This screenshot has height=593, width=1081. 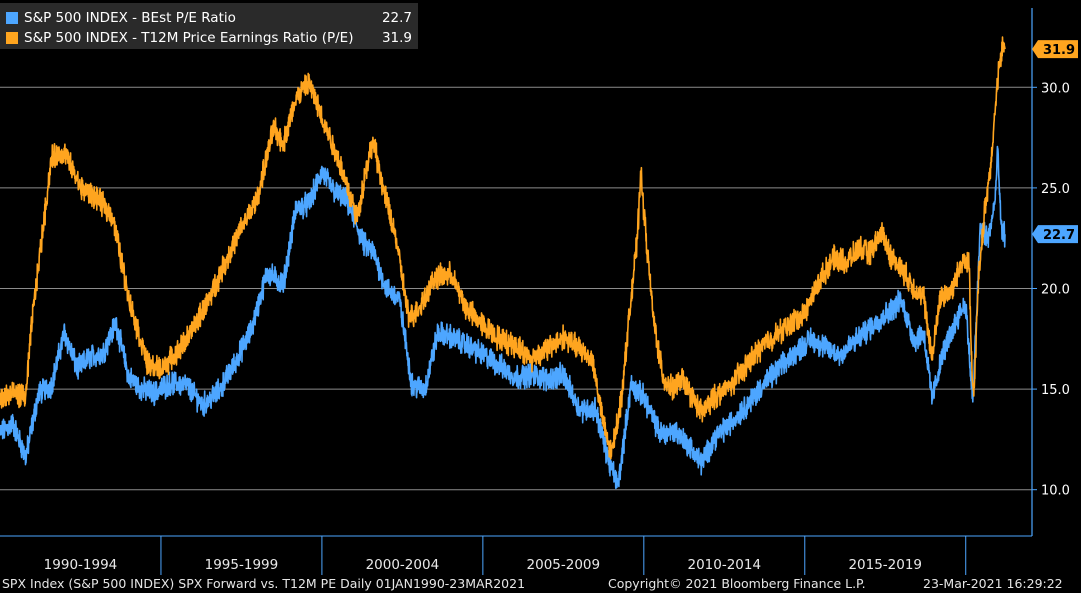 What do you see at coordinates (130, 18) in the screenshot?
I see `legend-label: S&P 500 INDEX - BEst P/E Ratio` at bounding box center [130, 18].